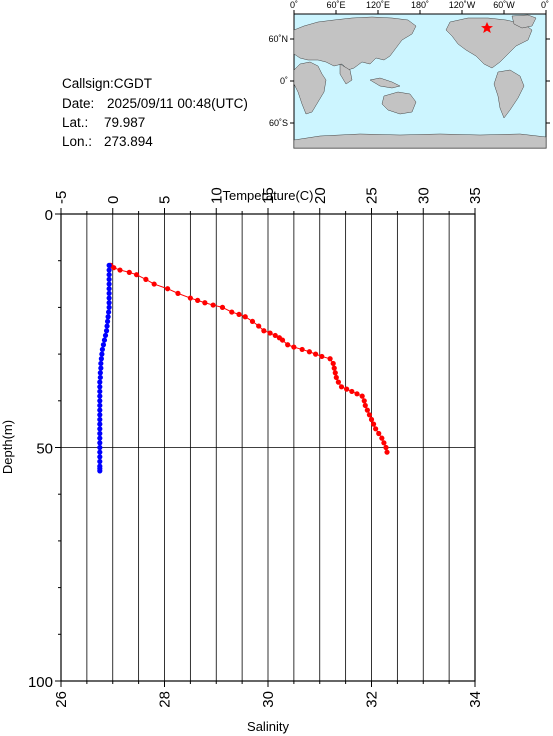 The image size is (553, 736). I want to click on land-eurasia, so click(355, 43).